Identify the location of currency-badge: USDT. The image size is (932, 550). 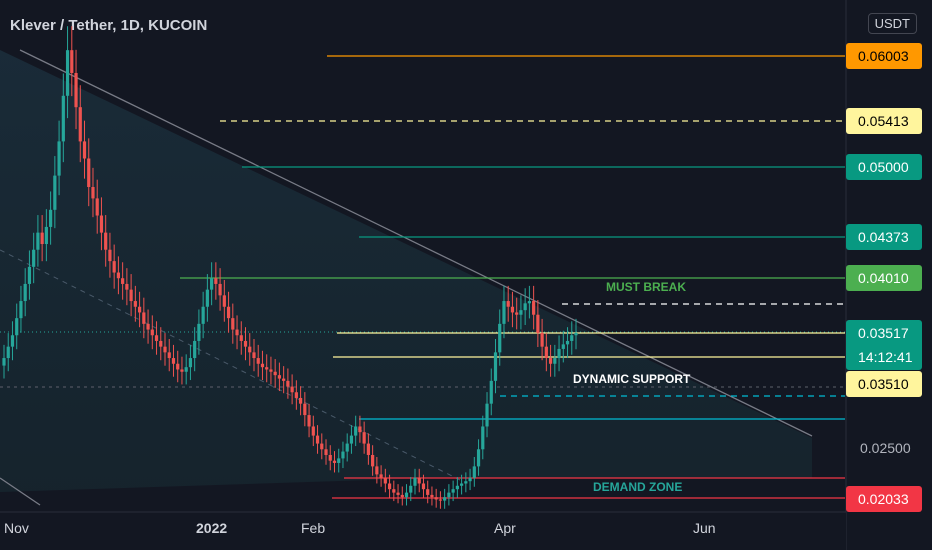
(892, 23).